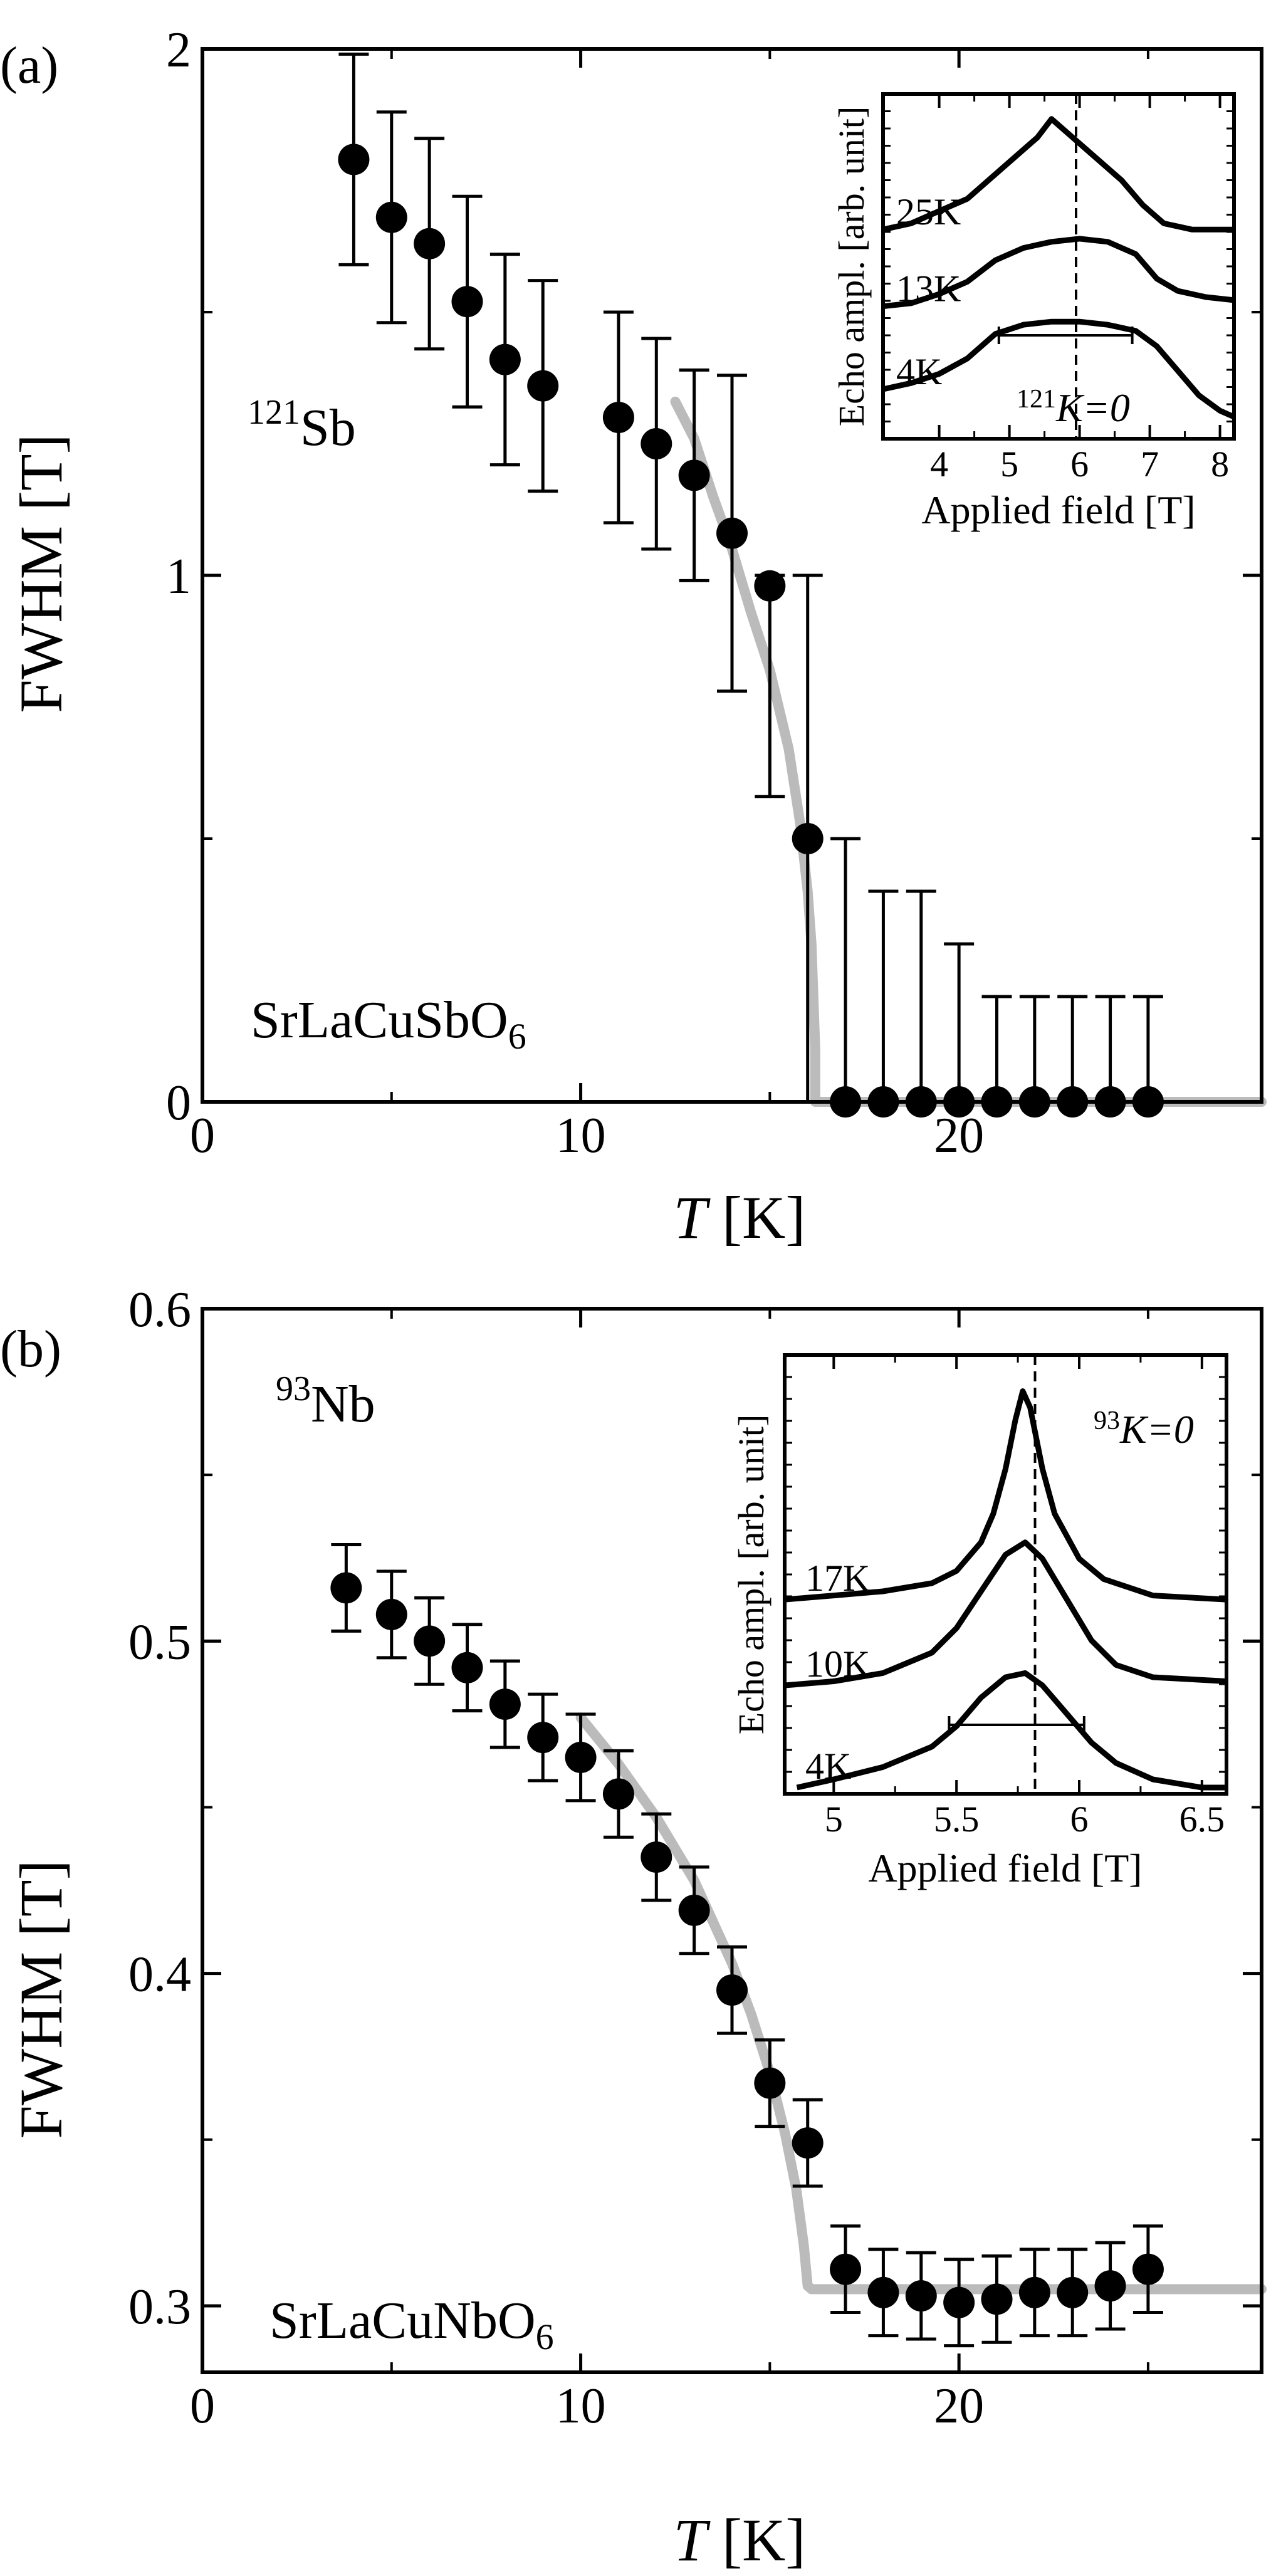 This screenshot has height=2576, width=1276. Describe the element at coordinates (545, 2337) in the screenshot. I see `panel-b-compound-sub: 6` at that location.